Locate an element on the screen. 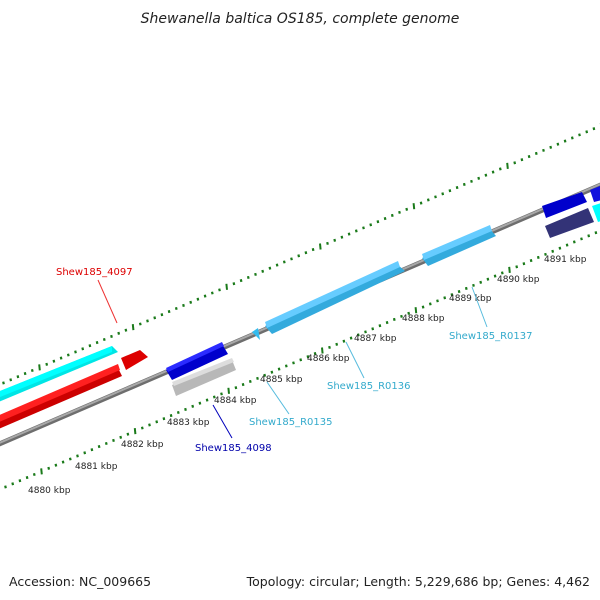  tick-label: 4885 kbp is located at coordinates (281, 380).